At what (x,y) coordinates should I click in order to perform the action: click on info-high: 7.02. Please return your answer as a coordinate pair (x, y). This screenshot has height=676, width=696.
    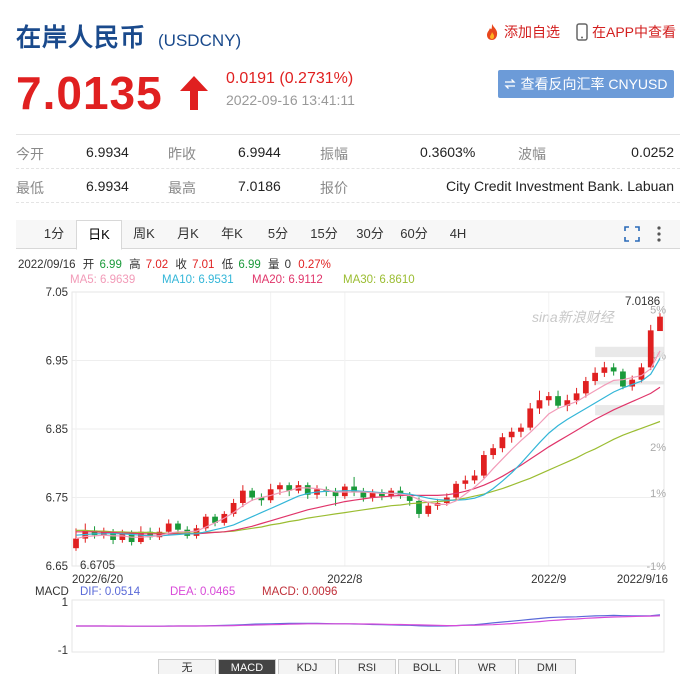
    Looking at the image, I should click on (157, 265).